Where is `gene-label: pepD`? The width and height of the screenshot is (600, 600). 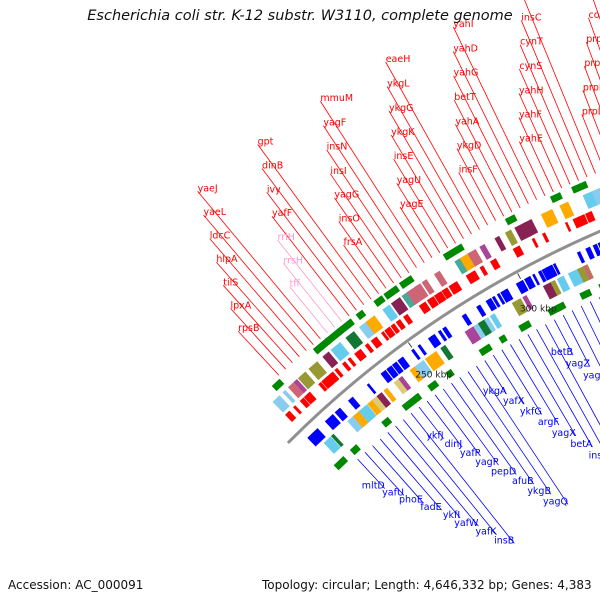 gene-label: pepD is located at coordinates (503, 471).